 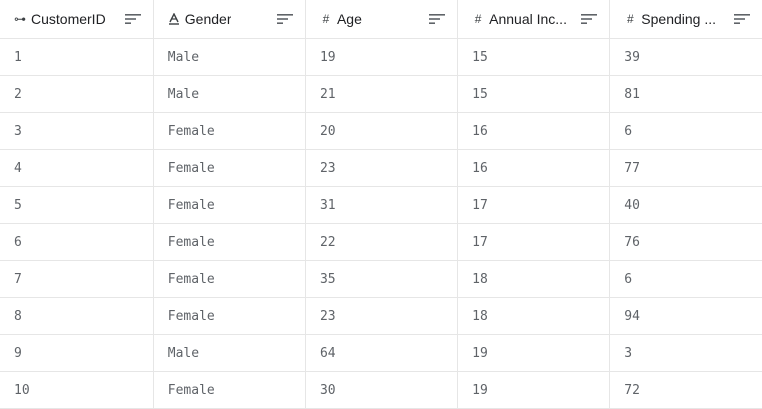 I want to click on cell-age: 19, so click(x=382, y=57).